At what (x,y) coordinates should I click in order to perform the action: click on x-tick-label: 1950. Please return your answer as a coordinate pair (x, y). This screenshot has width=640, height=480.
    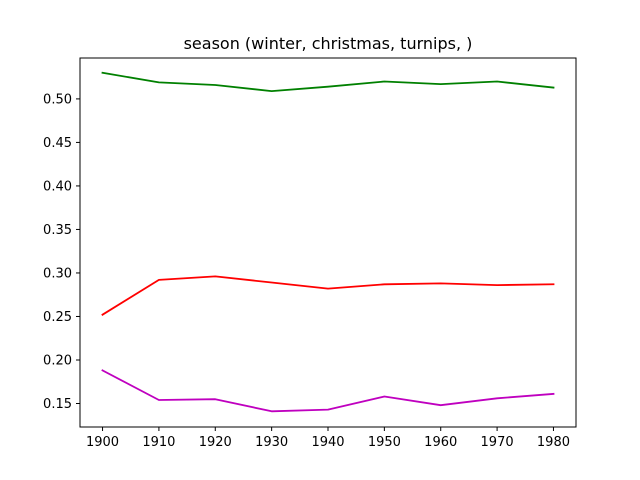
    Looking at the image, I should click on (384, 442).